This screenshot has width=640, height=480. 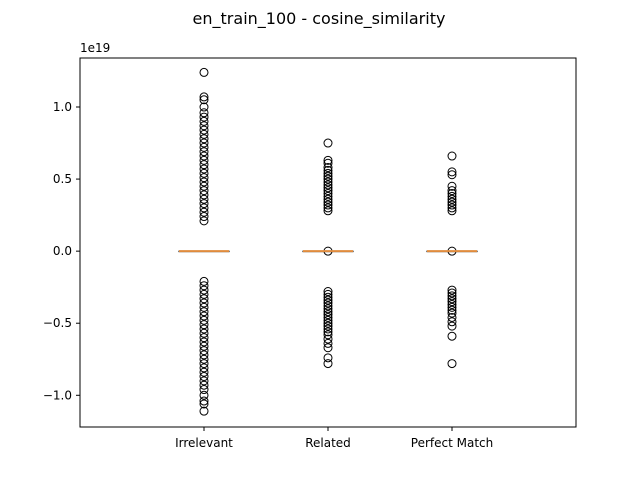 I want to click on y-scale-offset-label: 1e19, so click(x=95, y=48).